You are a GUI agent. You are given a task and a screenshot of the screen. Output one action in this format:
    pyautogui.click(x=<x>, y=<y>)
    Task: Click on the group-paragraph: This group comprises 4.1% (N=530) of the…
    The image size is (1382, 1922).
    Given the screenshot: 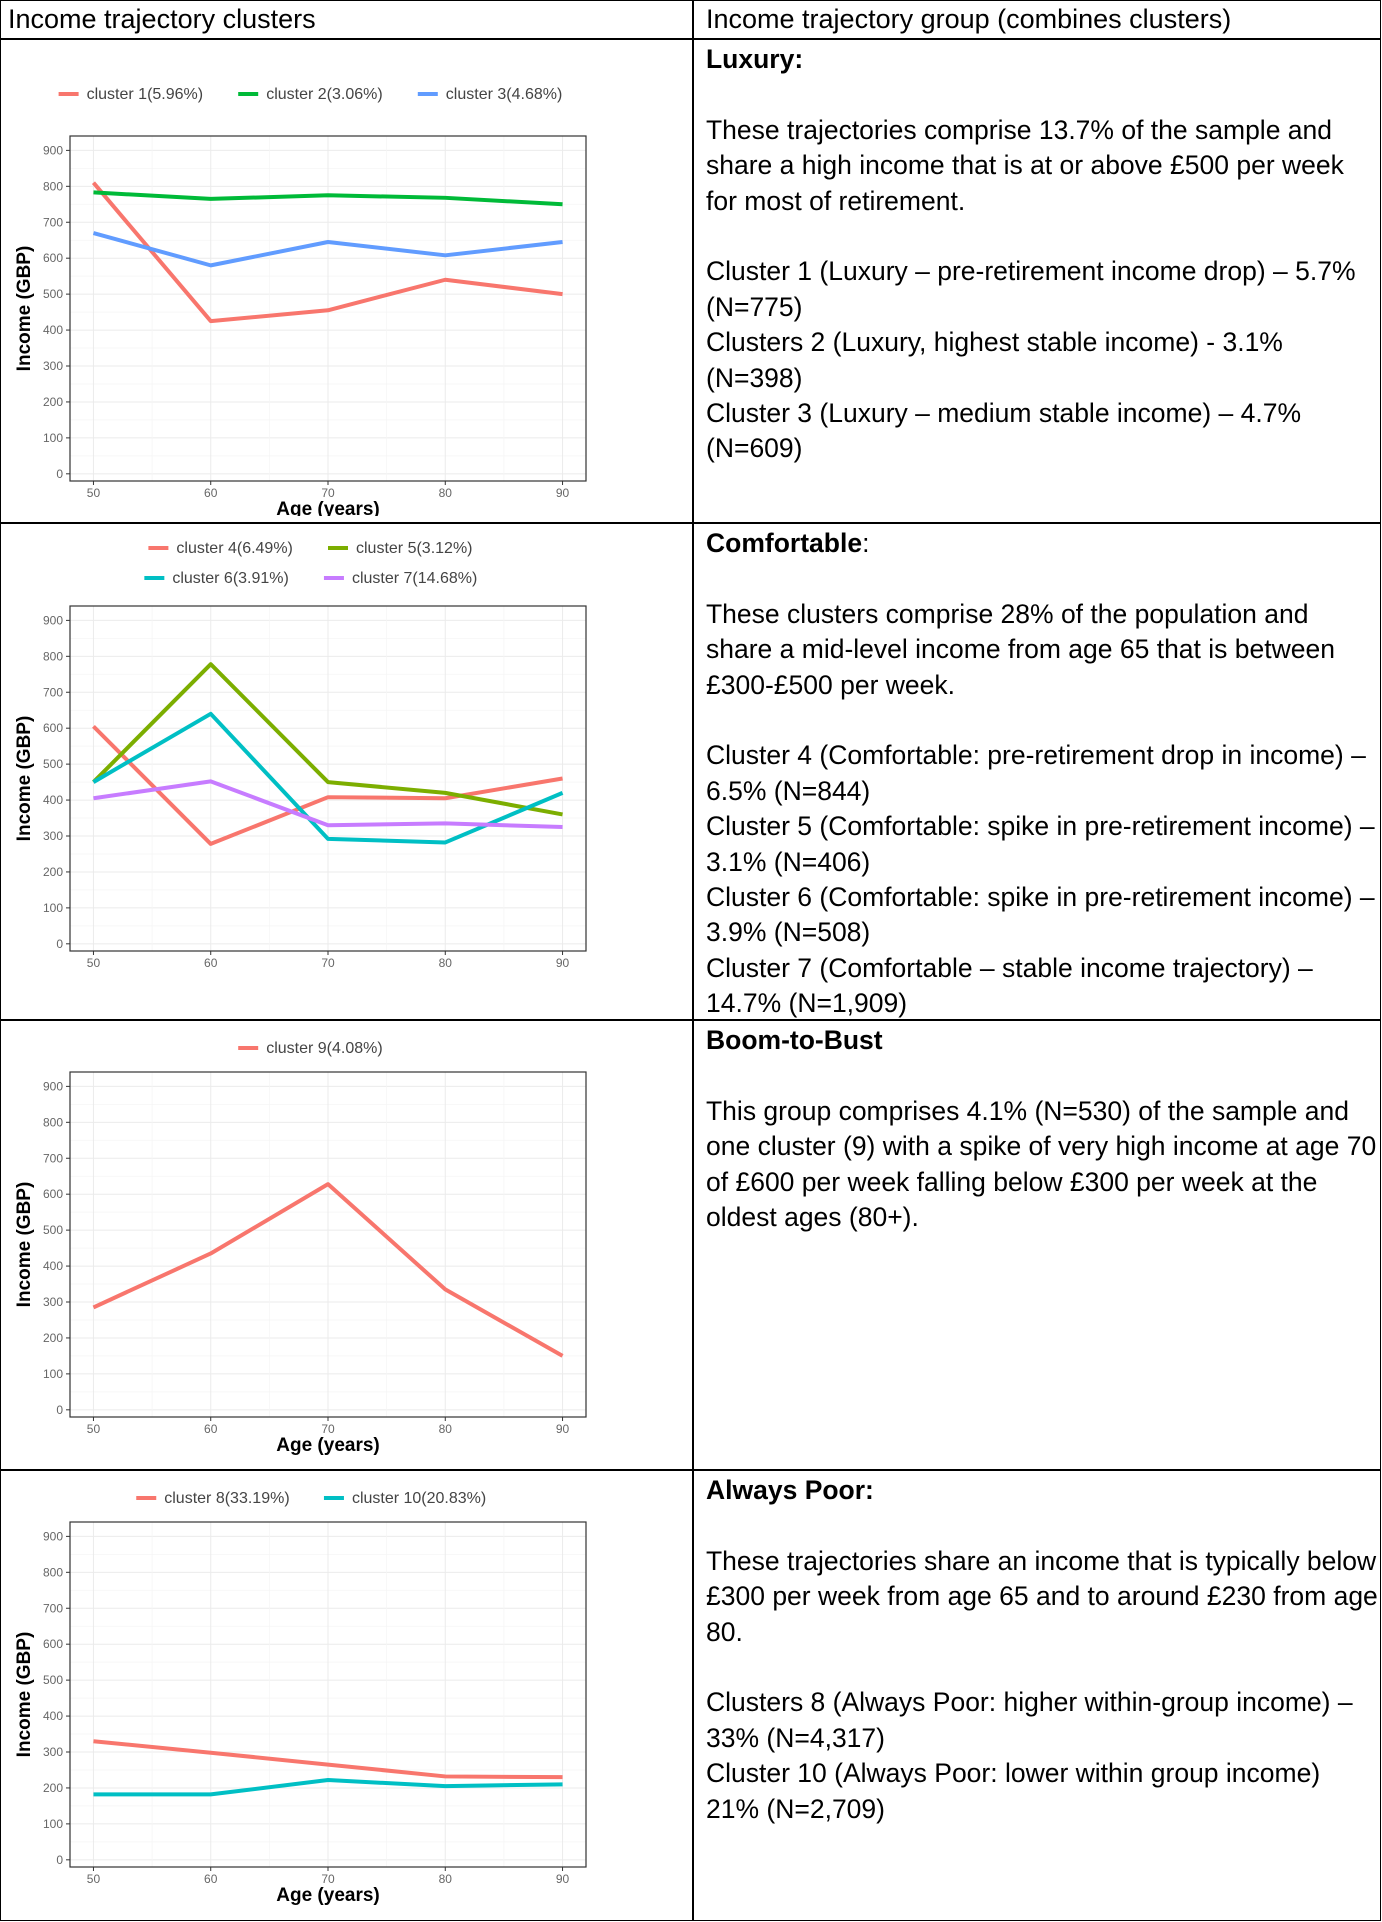 What is the action you would take?
    pyautogui.click(x=1041, y=1164)
    